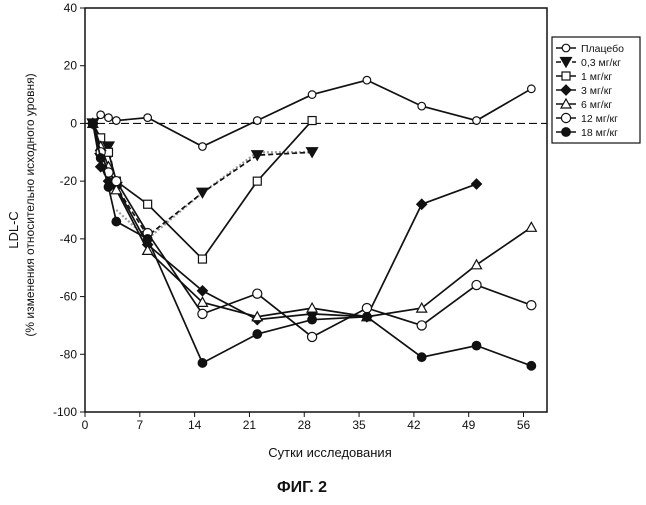  I want to click on y-tick-label: 20, so click(71, 66).